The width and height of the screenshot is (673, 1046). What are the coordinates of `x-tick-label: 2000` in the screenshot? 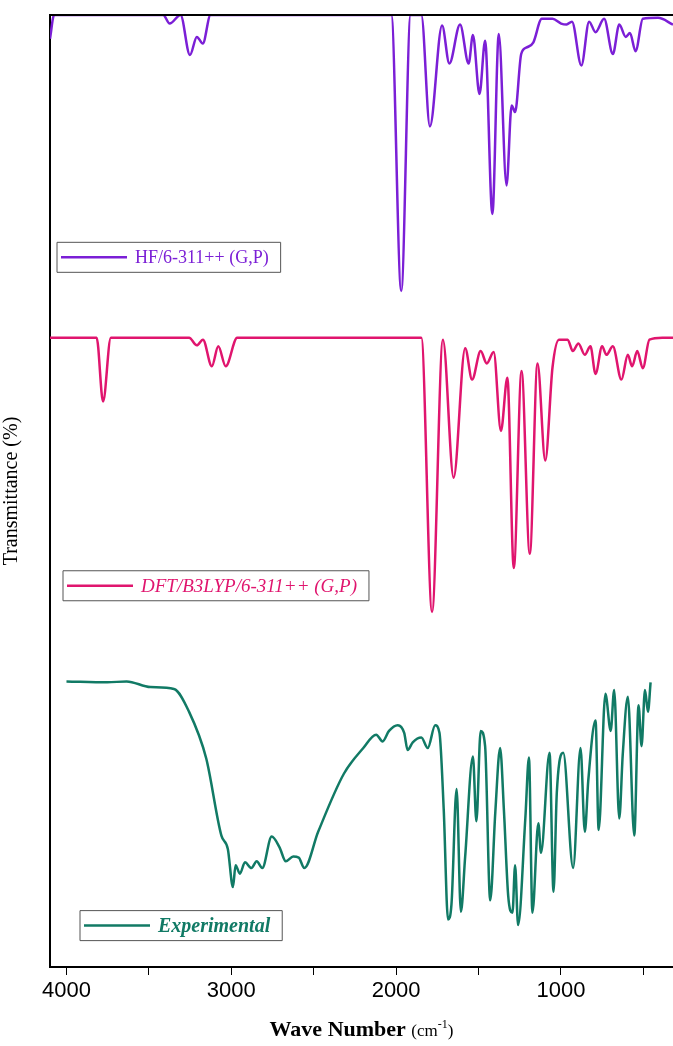 It's located at (396, 990).